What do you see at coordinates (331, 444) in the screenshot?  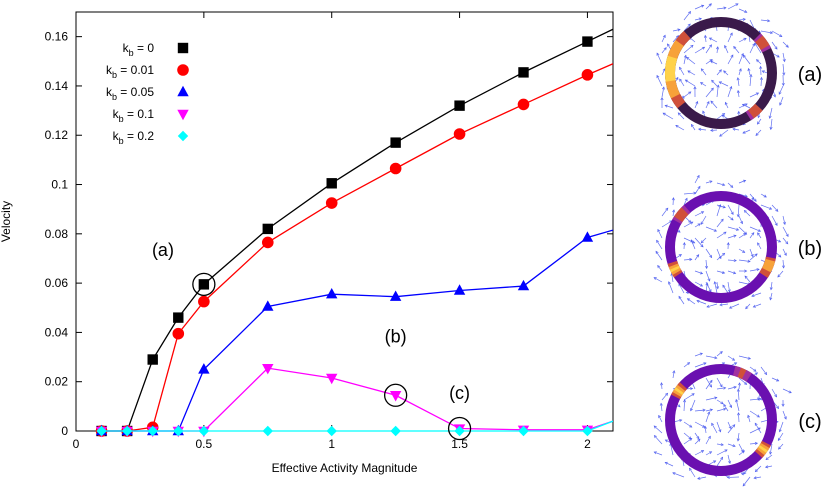 I see `x-tick-label: 1` at bounding box center [331, 444].